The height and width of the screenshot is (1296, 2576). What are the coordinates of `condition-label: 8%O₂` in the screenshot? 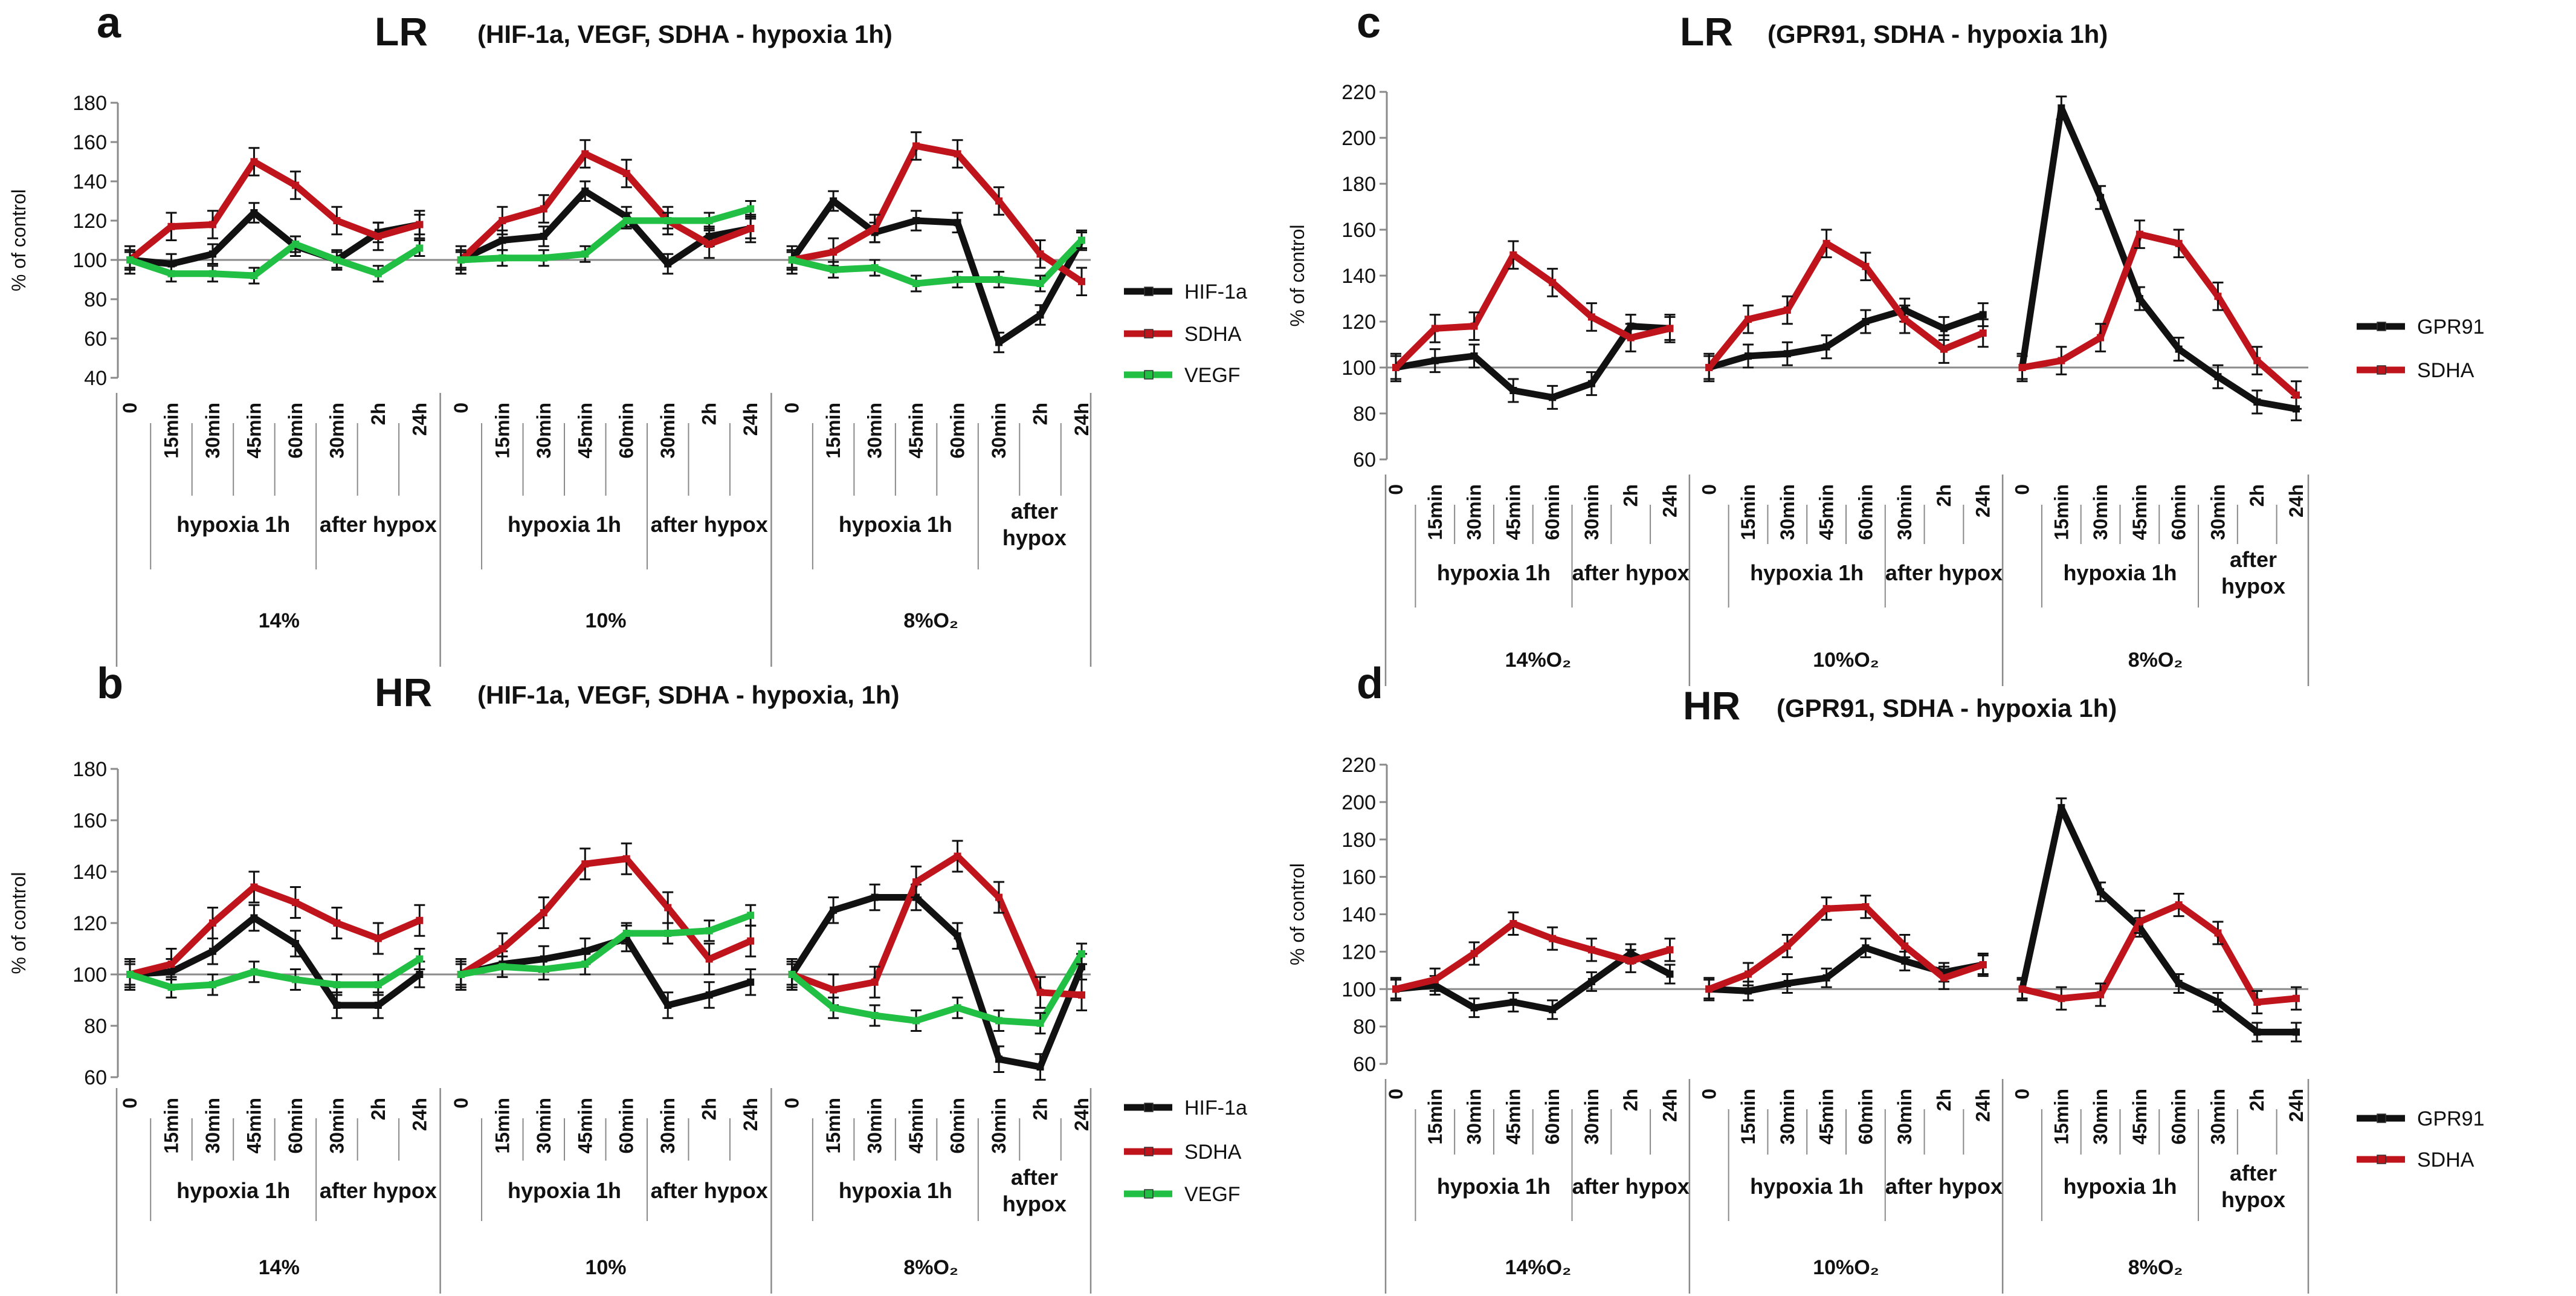 It's located at (2156, 660).